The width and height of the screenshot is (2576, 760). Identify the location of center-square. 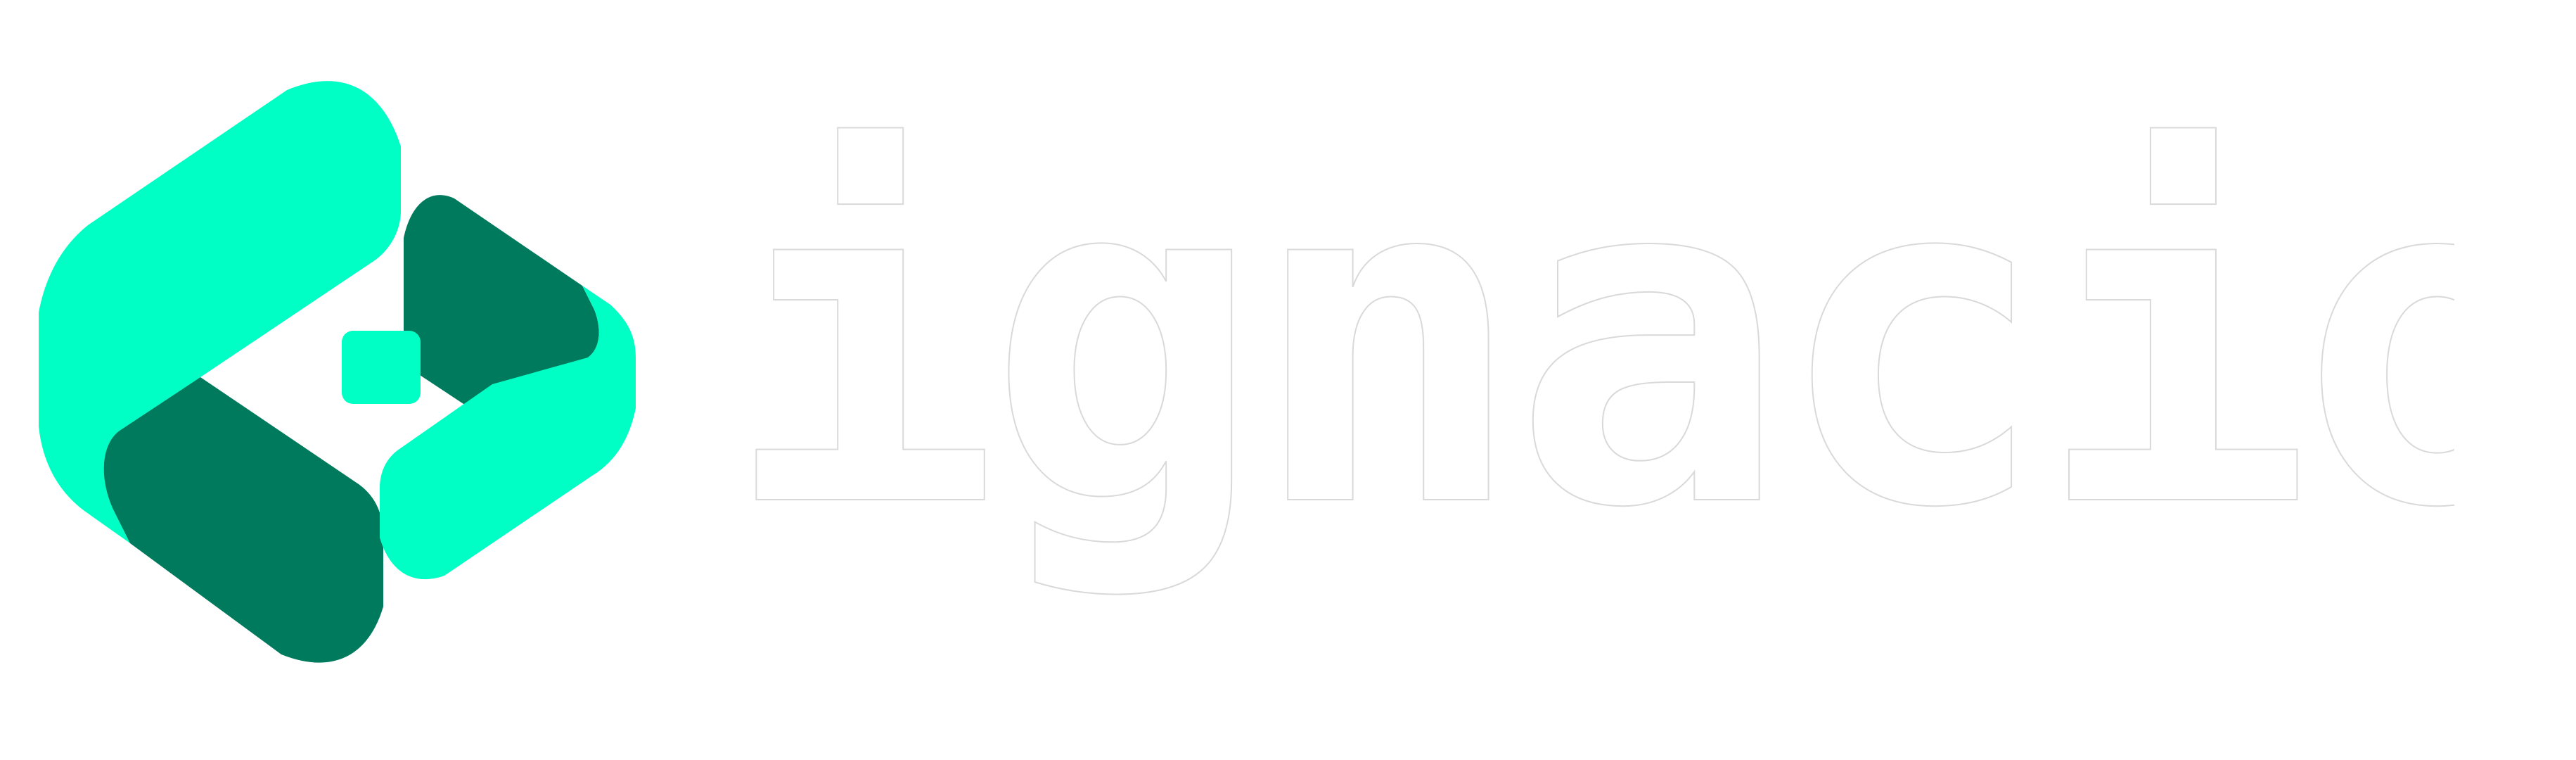
(381, 367).